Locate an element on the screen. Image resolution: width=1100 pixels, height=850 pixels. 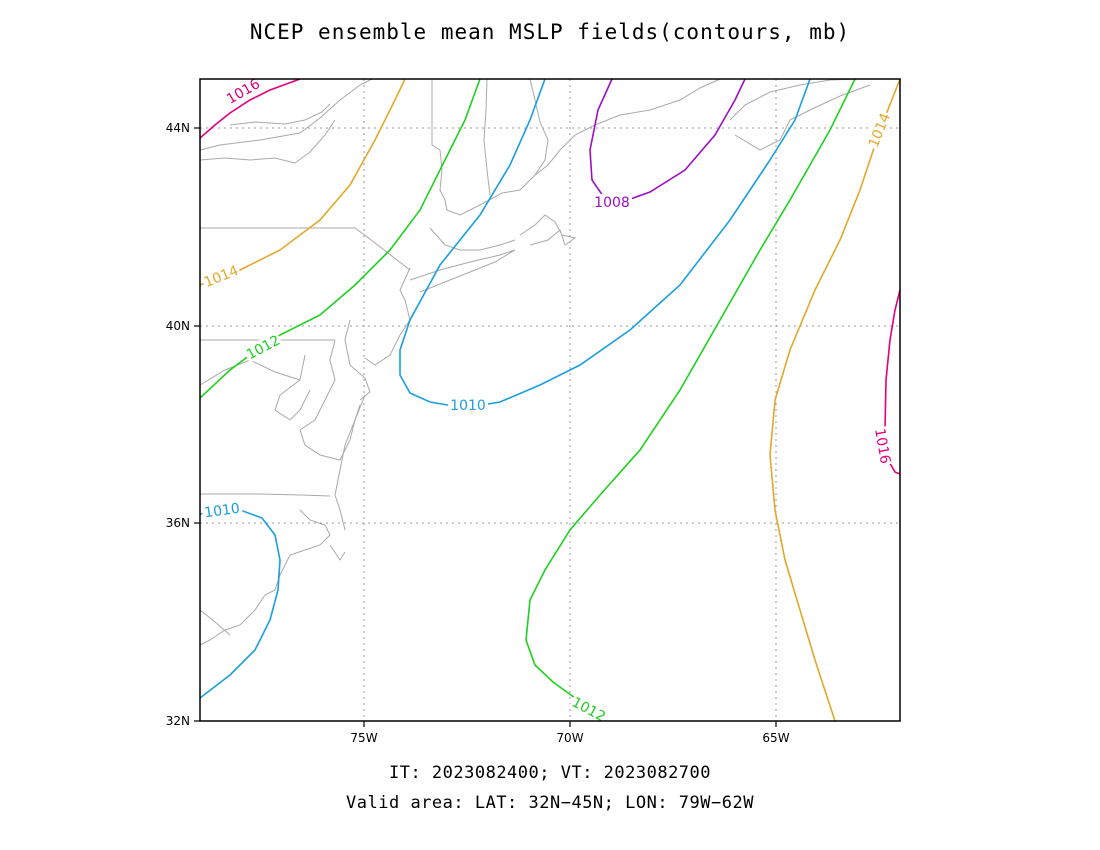
maine-coast is located at coordinates (627, 127).